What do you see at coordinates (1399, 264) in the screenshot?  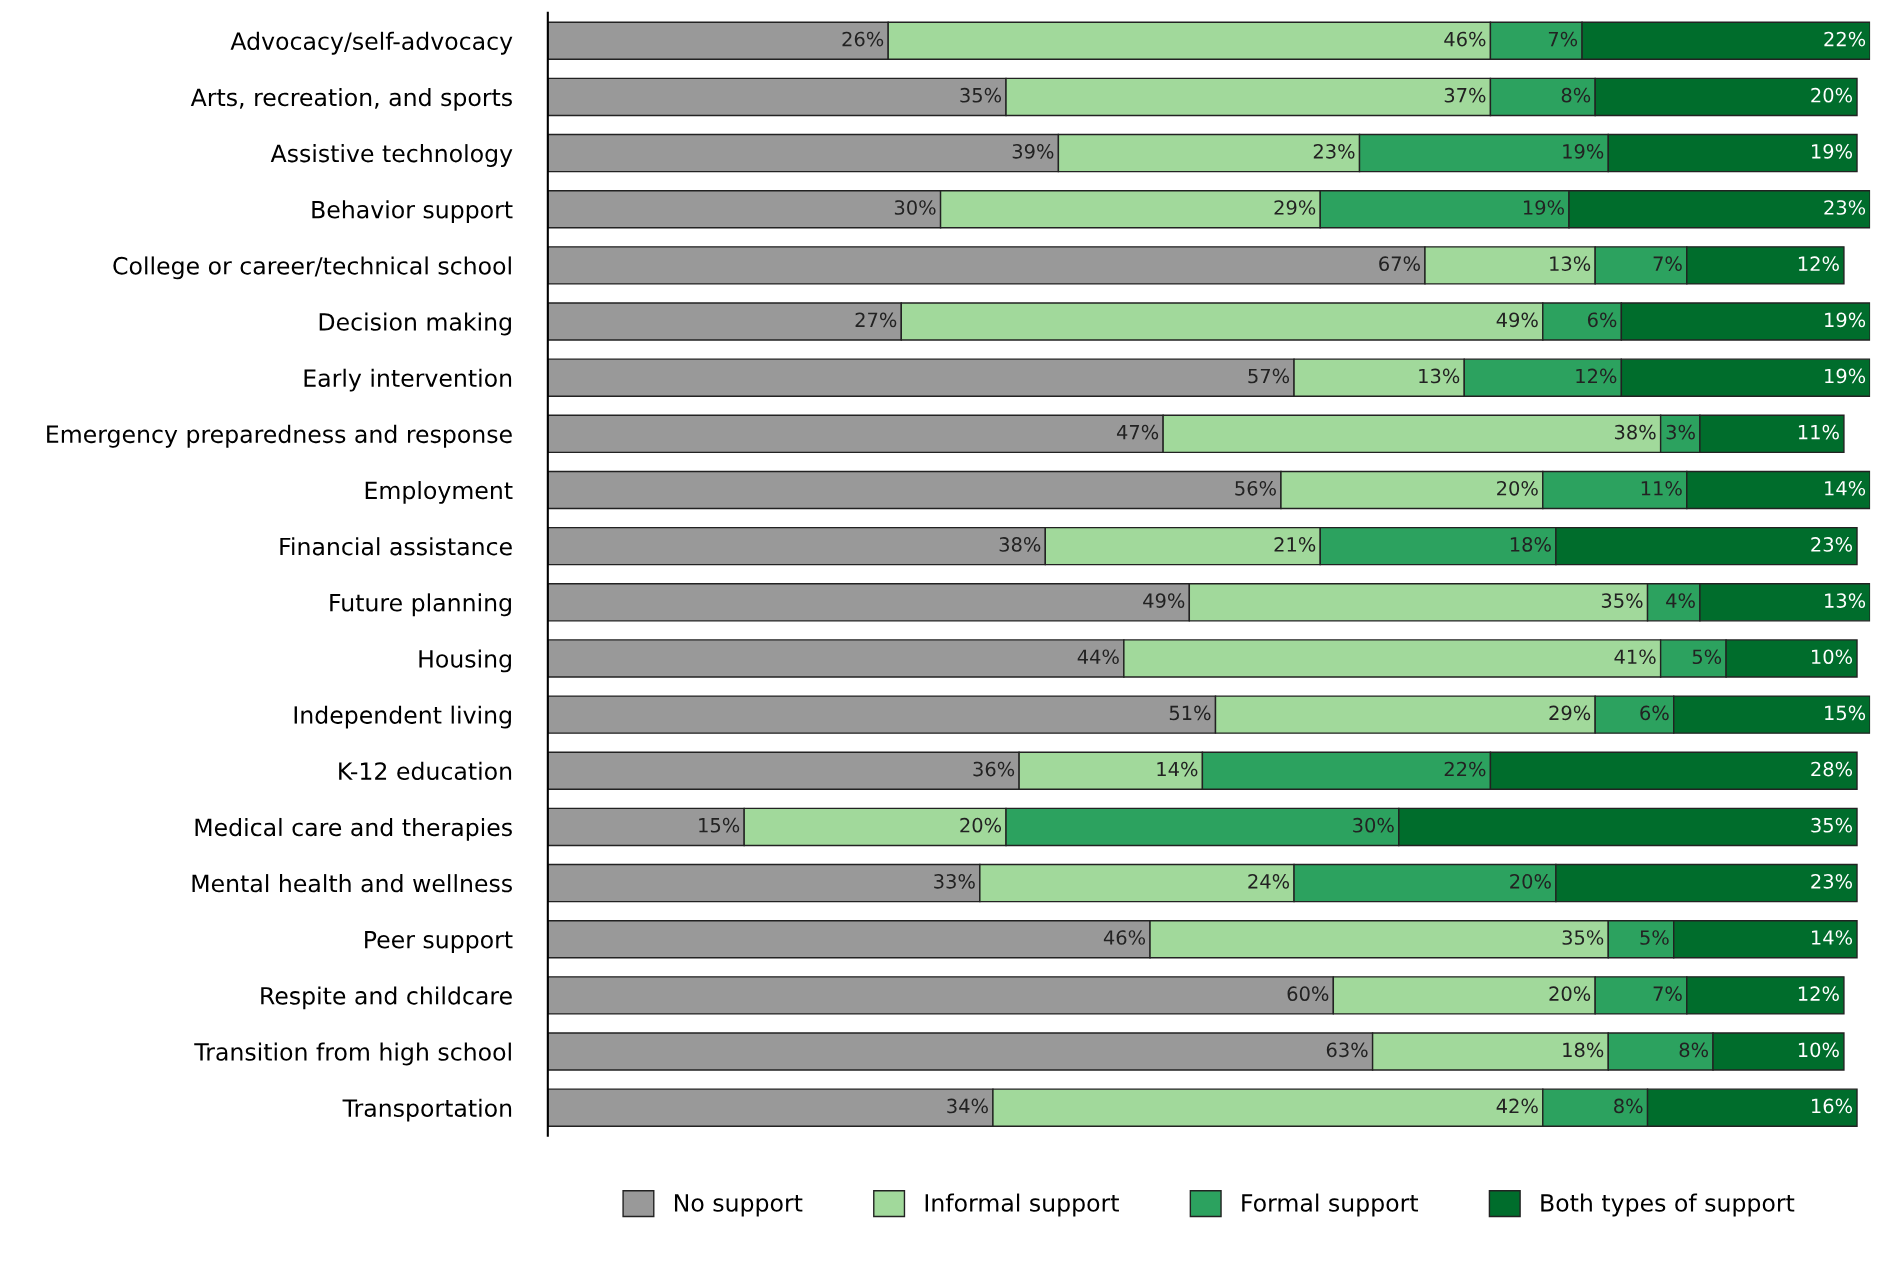 I see `data-label: 67%` at bounding box center [1399, 264].